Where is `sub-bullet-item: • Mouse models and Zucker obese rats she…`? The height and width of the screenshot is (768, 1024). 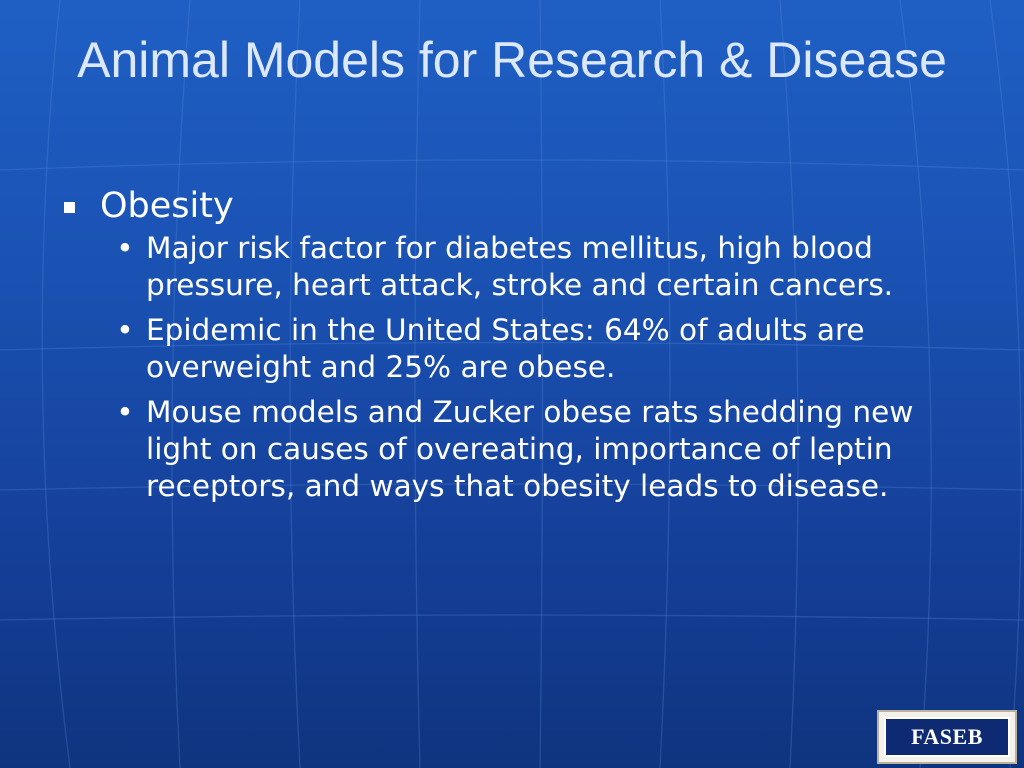
sub-bullet-item: • Mouse models and Zucker obese rats she… is located at coordinates (510, 449).